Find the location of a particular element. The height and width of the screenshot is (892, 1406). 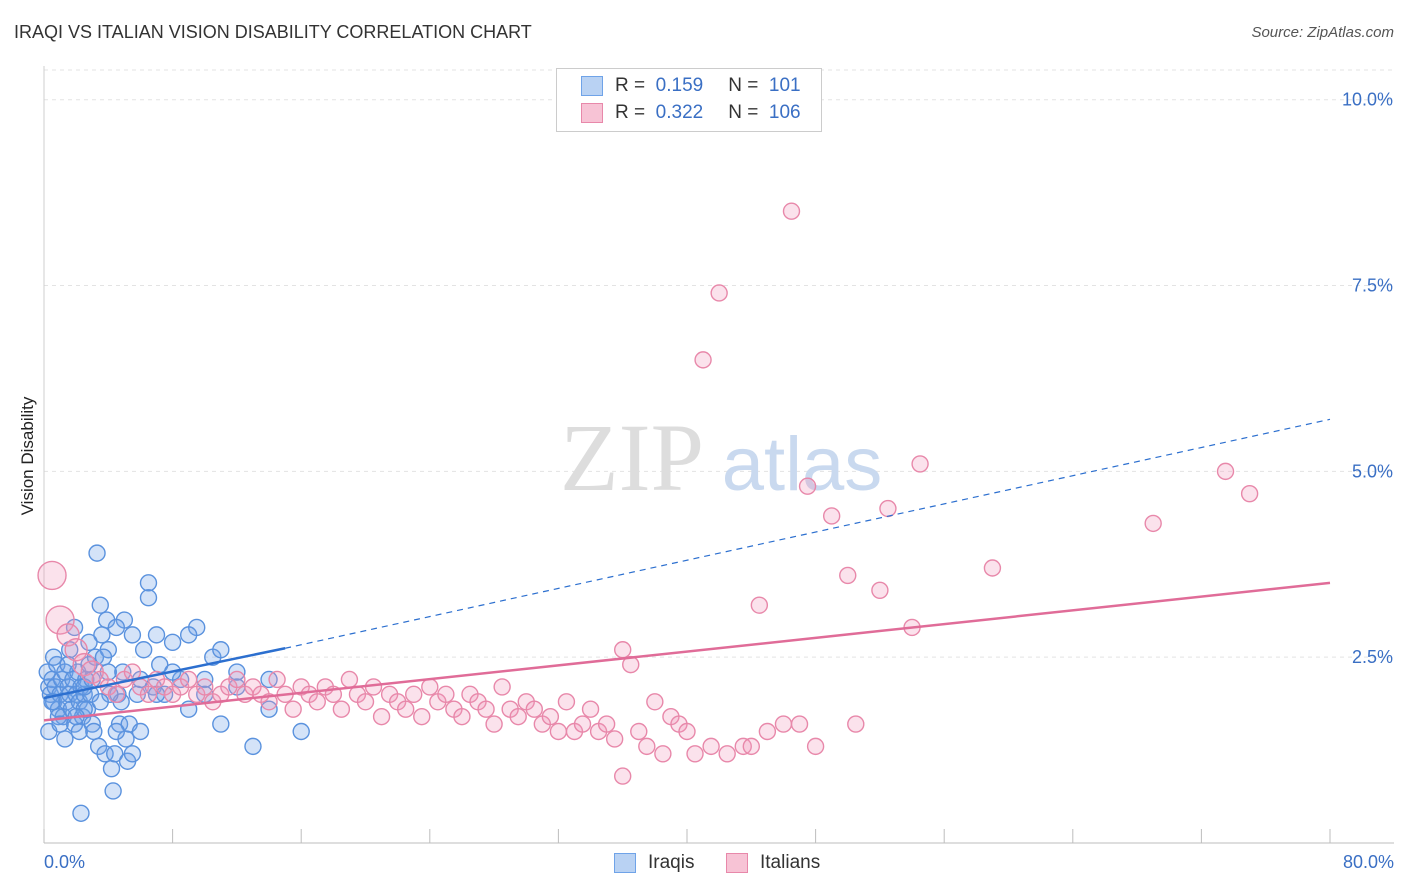

legend-row-italians: R = 0.322 N = 106 is located at coordinates (691, 113).